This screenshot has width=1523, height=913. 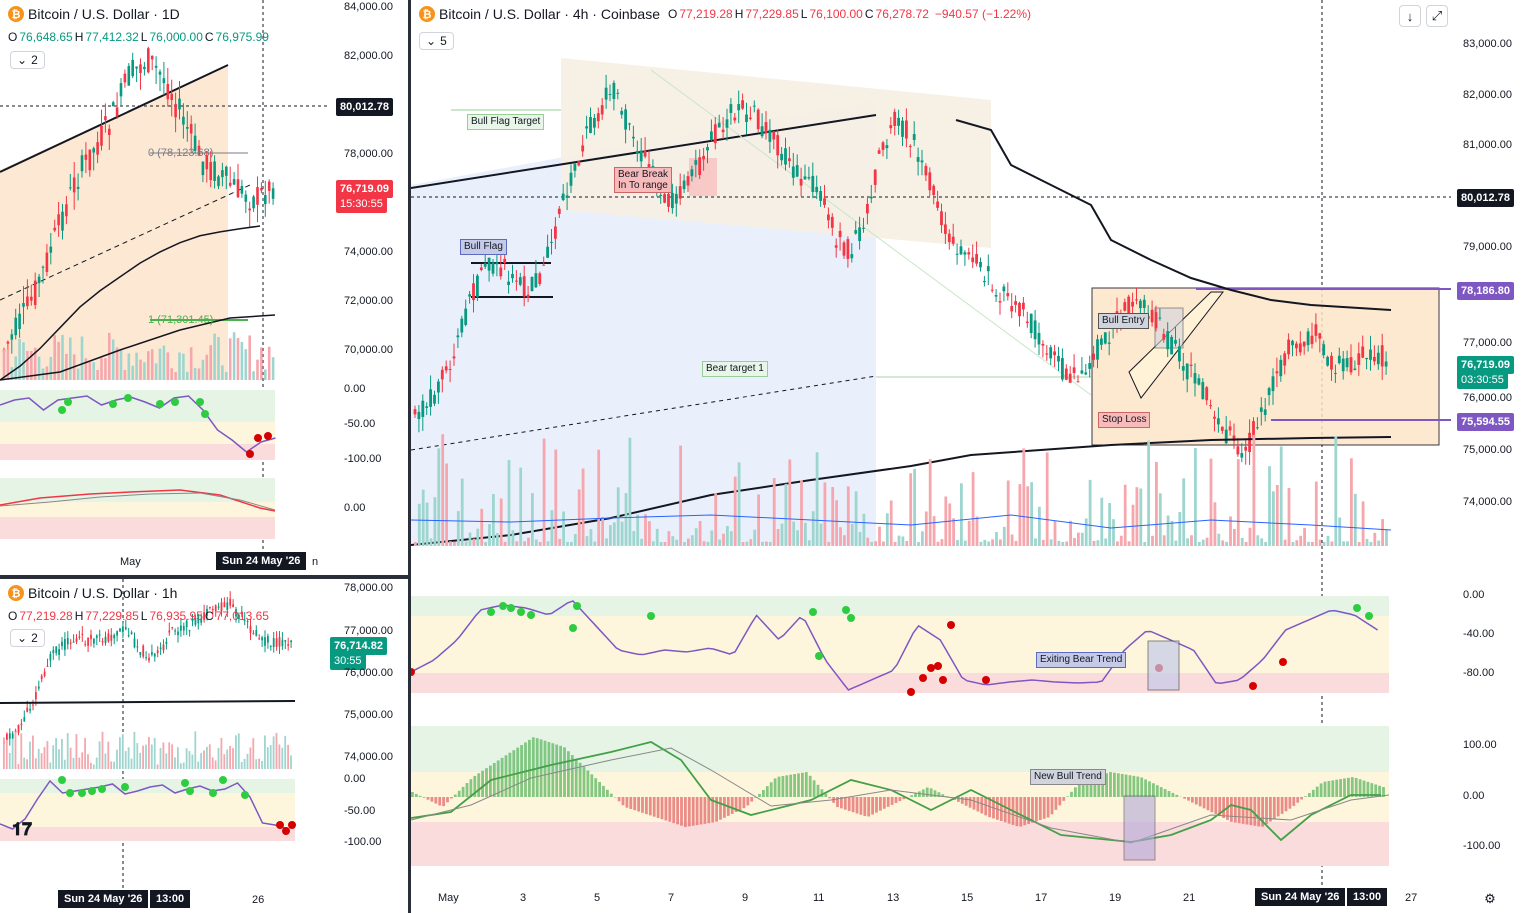 What do you see at coordinates (1410, 16) in the screenshot?
I see `download-icon: ↓` at bounding box center [1410, 16].